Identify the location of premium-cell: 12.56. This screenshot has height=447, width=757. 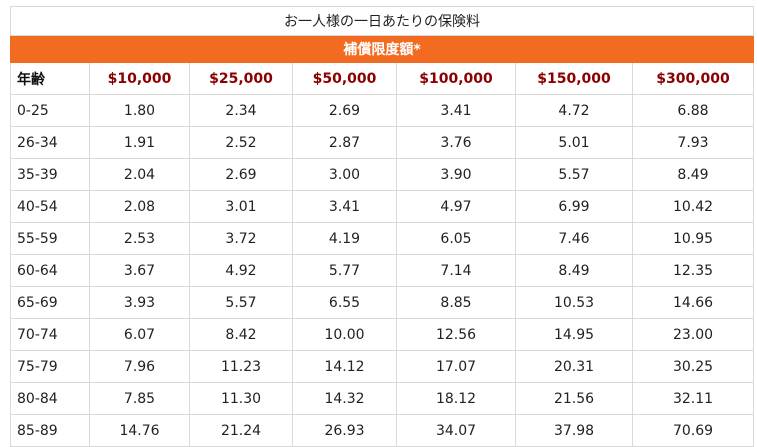
(456, 334).